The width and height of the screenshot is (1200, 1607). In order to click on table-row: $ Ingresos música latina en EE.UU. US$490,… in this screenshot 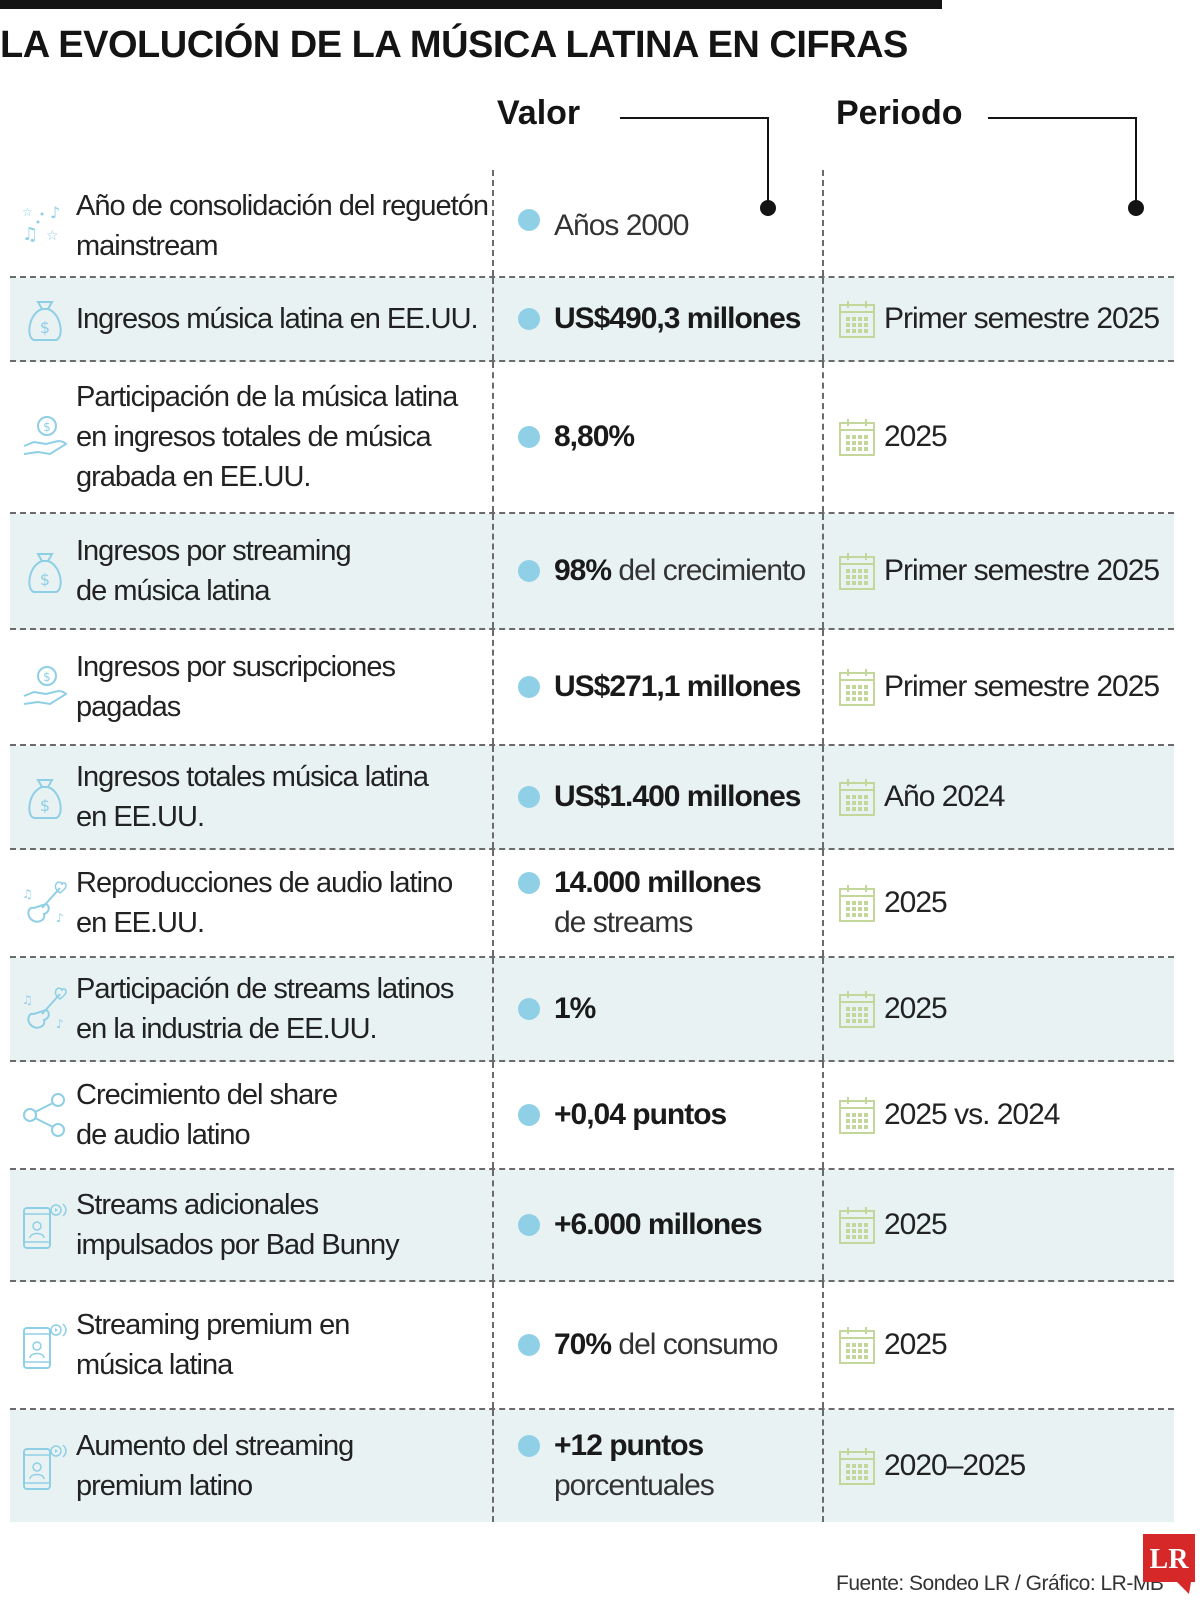, I will do `click(592, 320)`.